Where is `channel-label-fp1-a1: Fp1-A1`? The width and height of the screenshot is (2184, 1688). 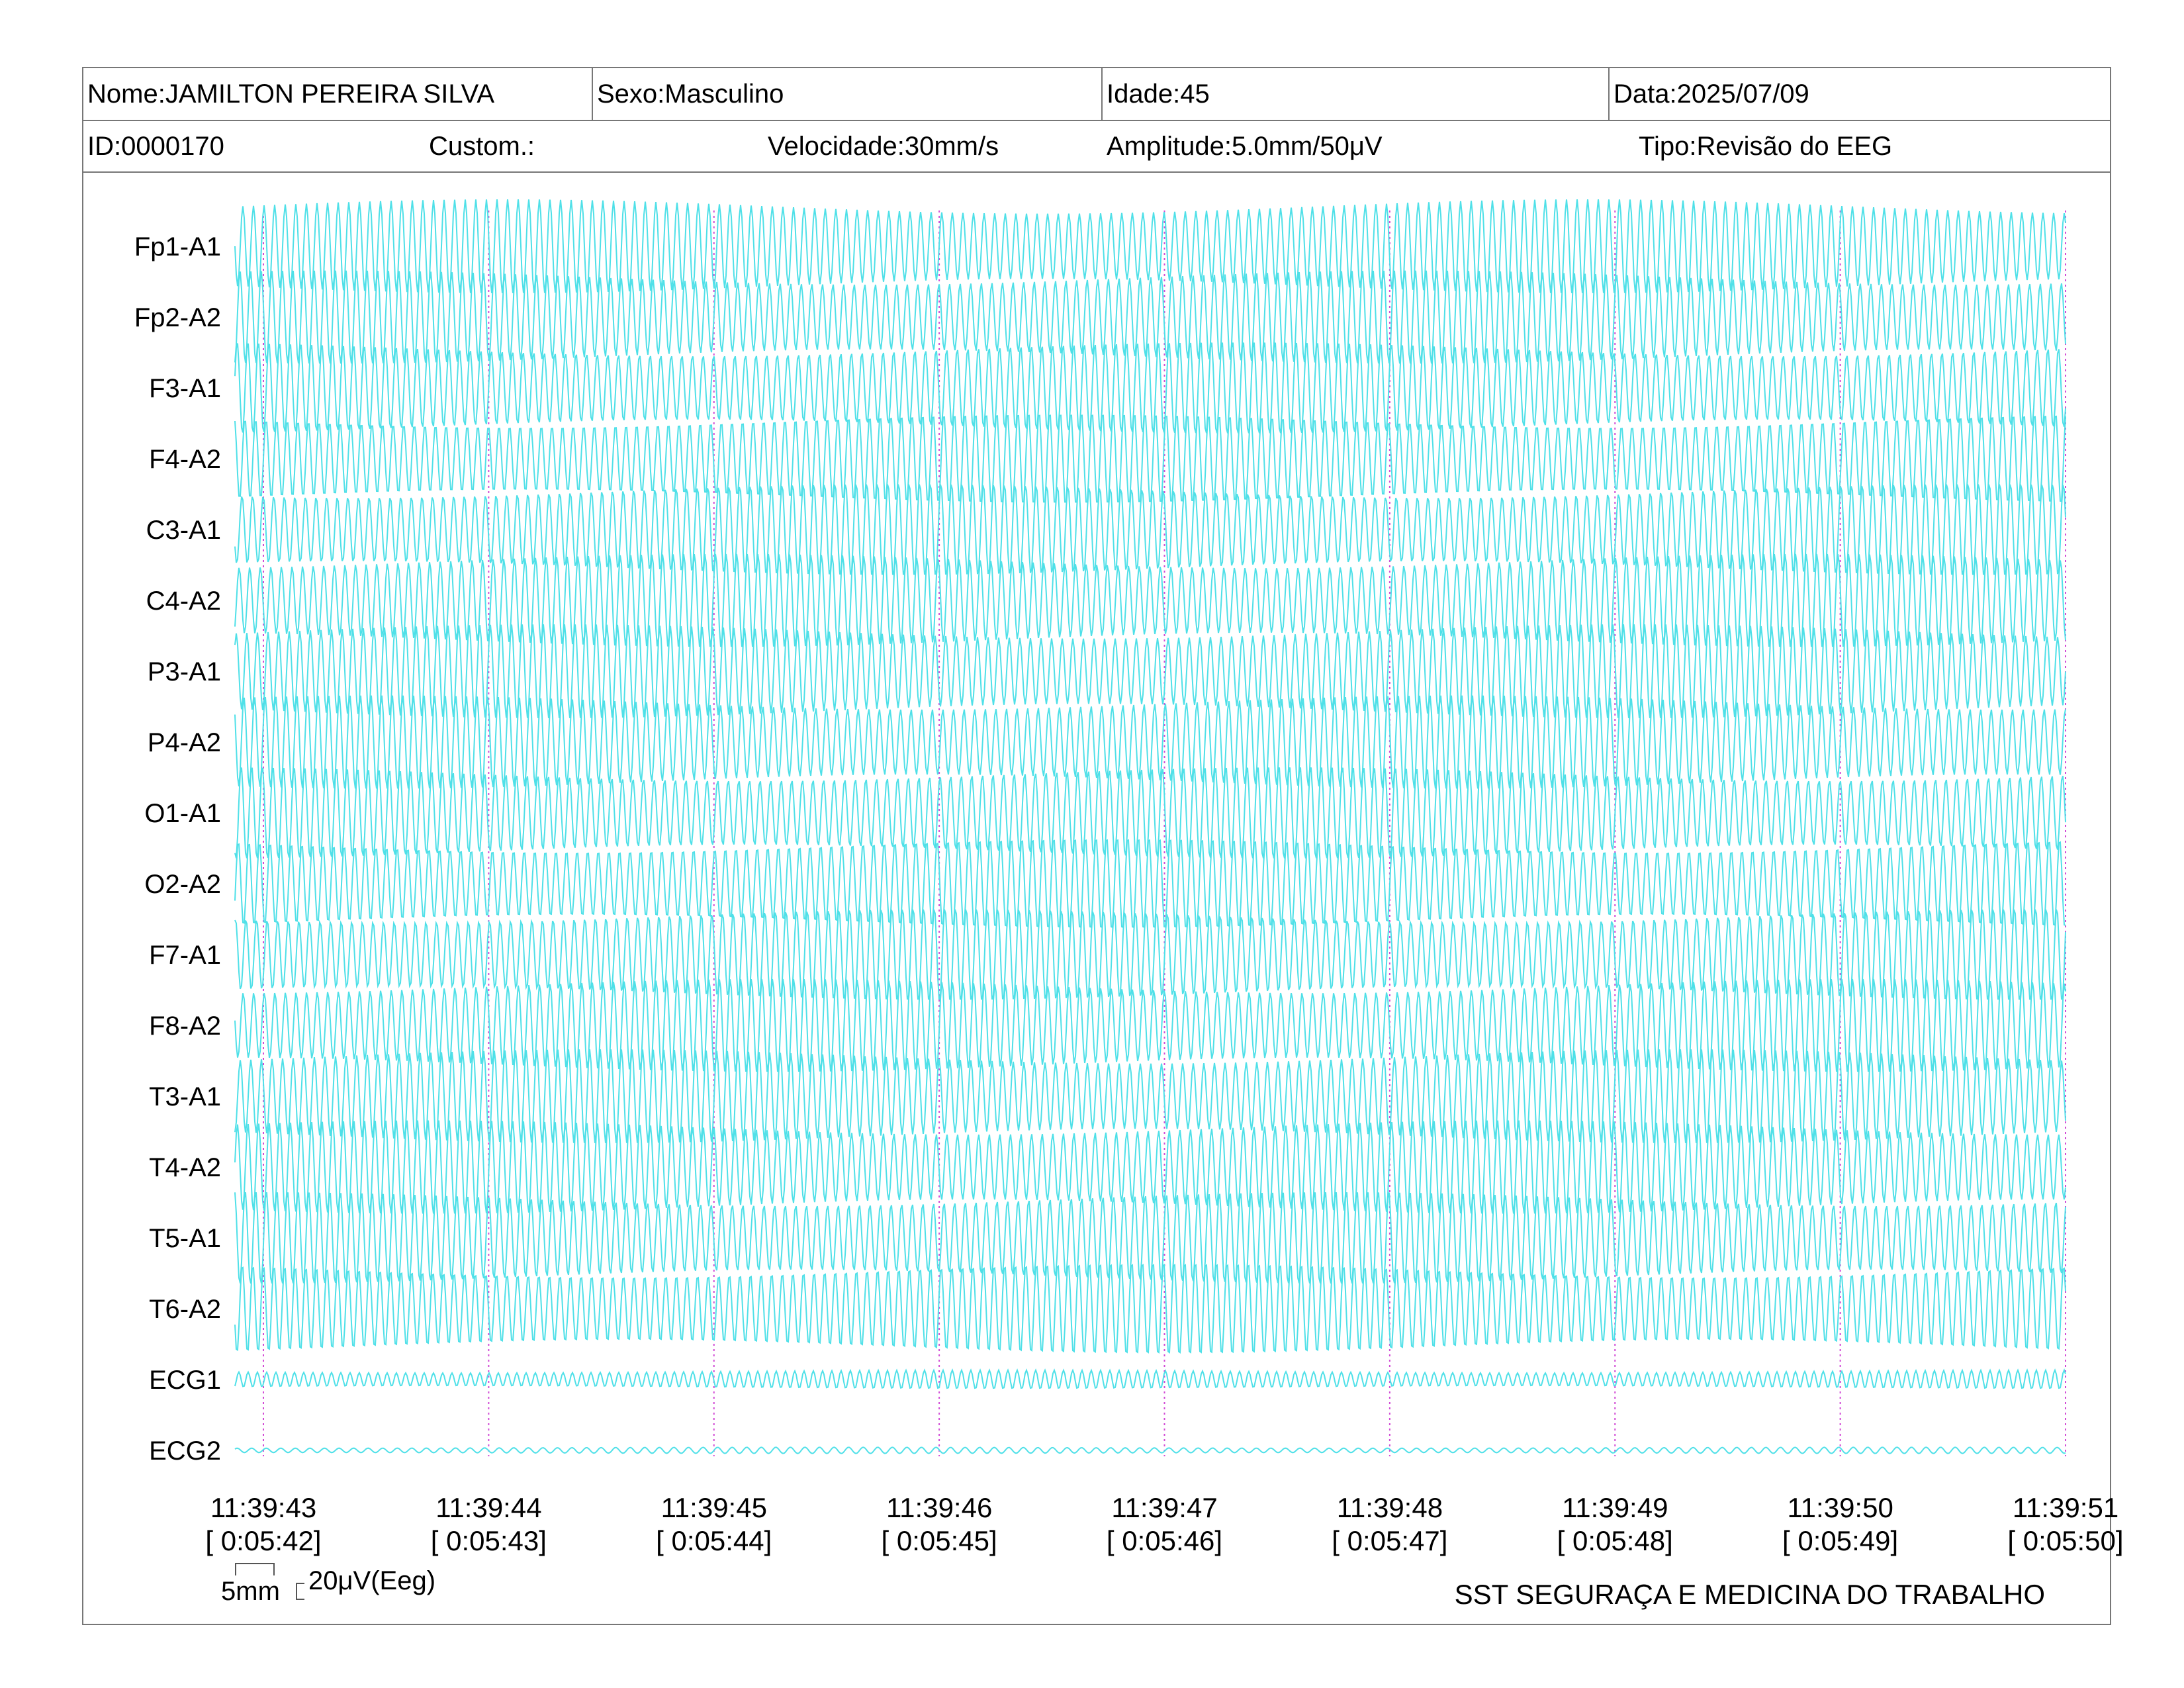
channel-label-fp1-a1: Fp1-A1 is located at coordinates (177, 246).